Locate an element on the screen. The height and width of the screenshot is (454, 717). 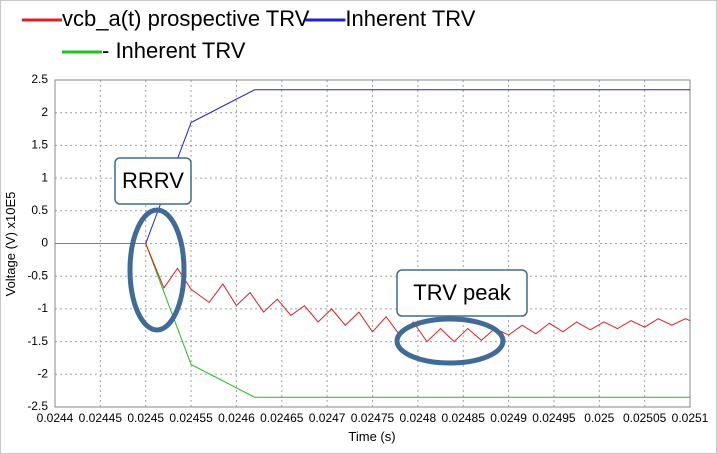
y-tick-label: 2.5 is located at coordinates (39, 79).